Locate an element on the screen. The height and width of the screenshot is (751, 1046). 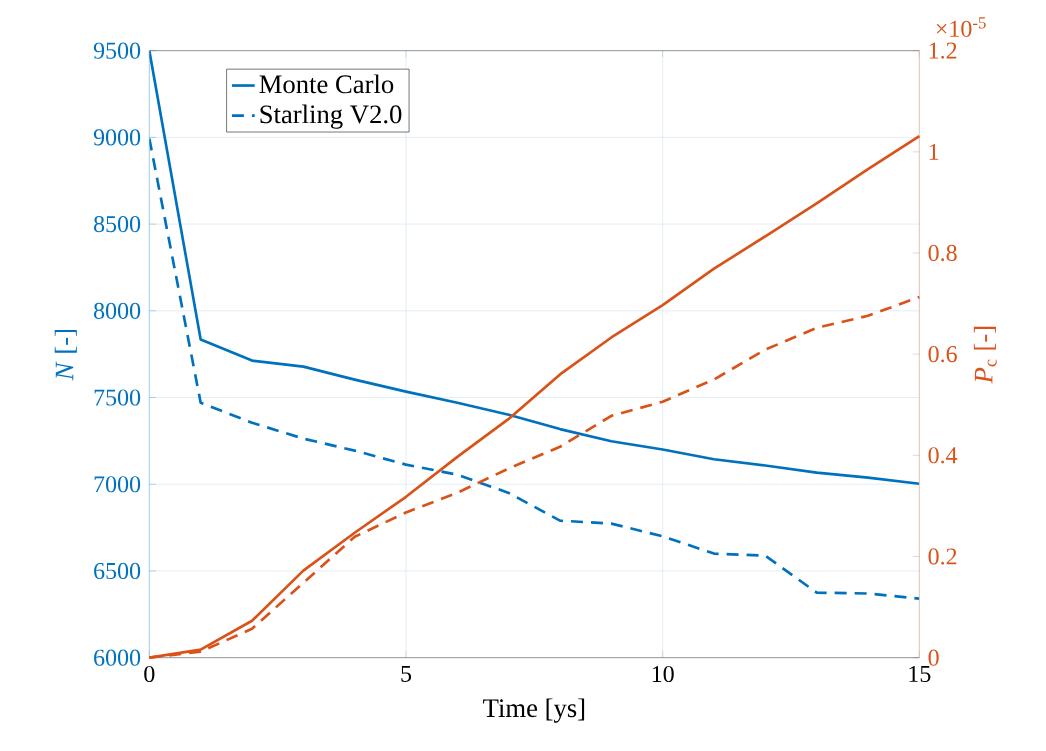
y-axis-title: N [-] is located at coordinates (65, 355).